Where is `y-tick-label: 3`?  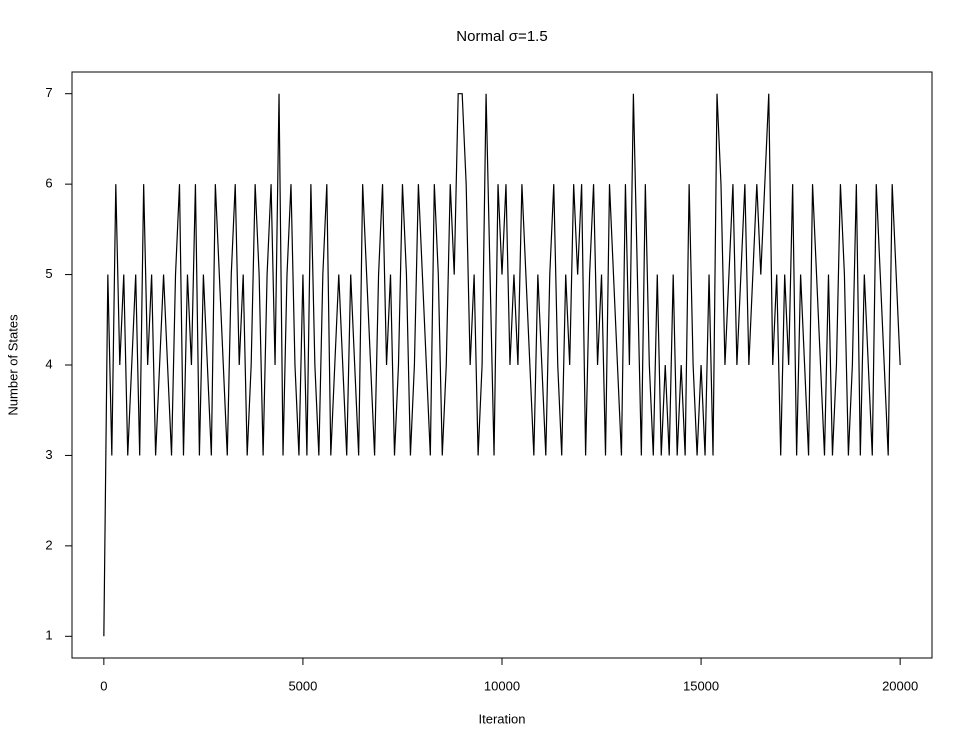
y-tick-label: 3 is located at coordinates (48, 454).